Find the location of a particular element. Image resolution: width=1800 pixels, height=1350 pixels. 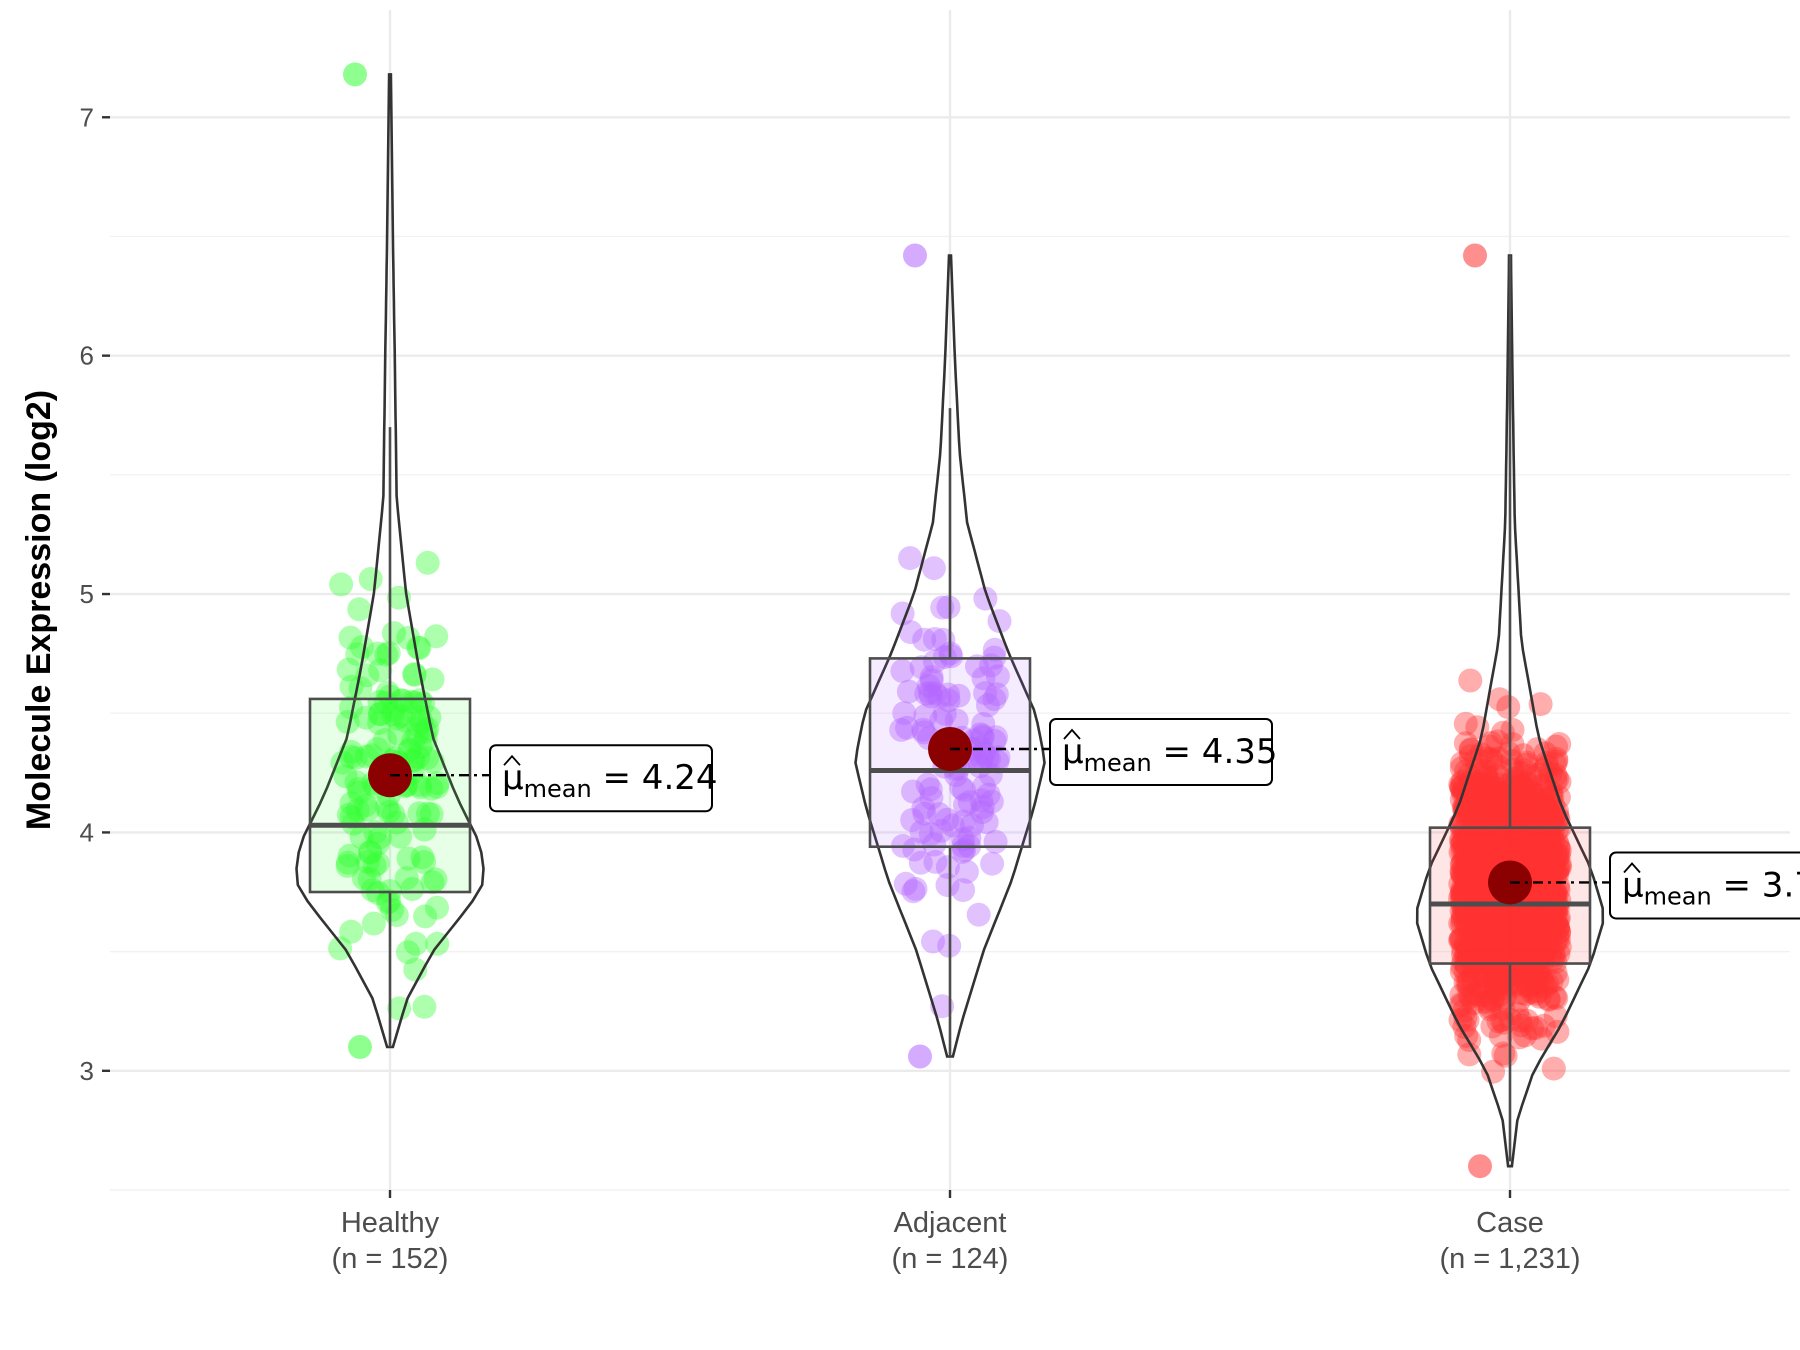

y-tick-label: 6 is located at coordinates (87, 356).